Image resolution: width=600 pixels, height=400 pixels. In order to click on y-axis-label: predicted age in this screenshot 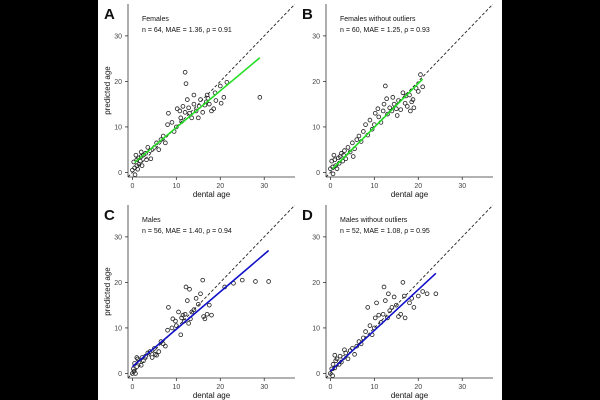, I will do `click(107, 90)`.